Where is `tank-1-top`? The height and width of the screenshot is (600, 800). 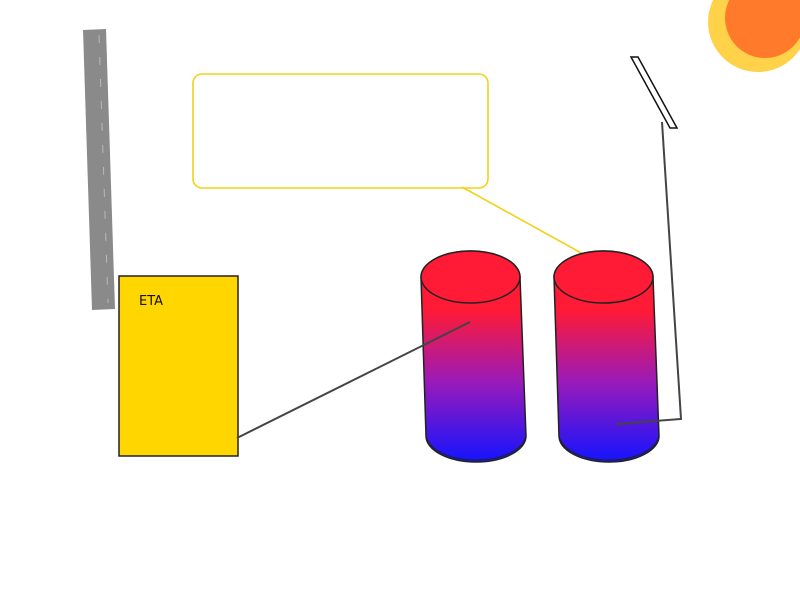 tank-1-top is located at coordinates (470, 277).